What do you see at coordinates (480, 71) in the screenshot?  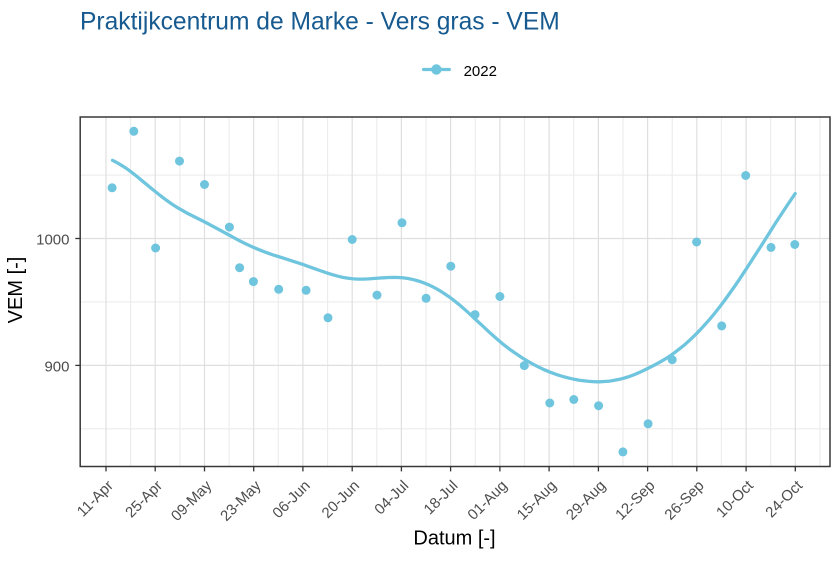 I see `svg-text: 2022` at bounding box center [480, 71].